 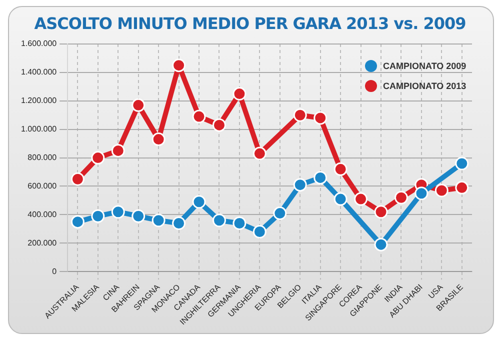 What do you see at coordinates (424, 86) in the screenshot?
I see `legend-label: CAMPIONATO 2013` at bounding box center [424, 86].